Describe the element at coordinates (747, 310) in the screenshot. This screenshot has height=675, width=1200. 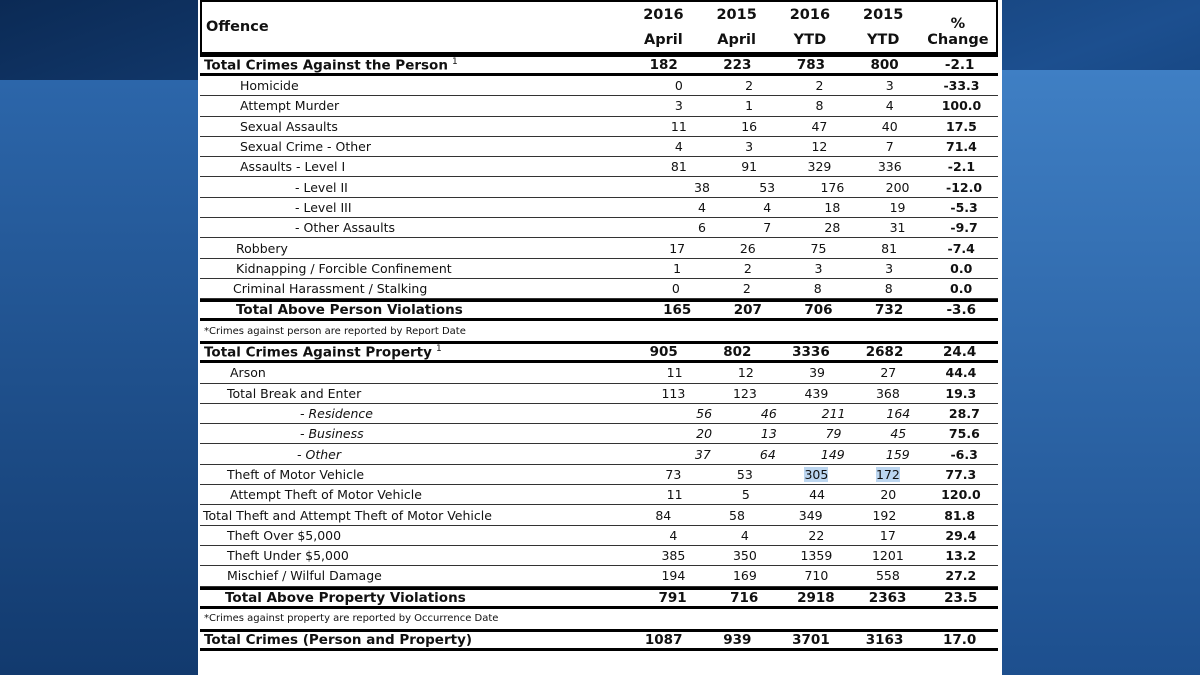
I see `value-text: 207` at that location.